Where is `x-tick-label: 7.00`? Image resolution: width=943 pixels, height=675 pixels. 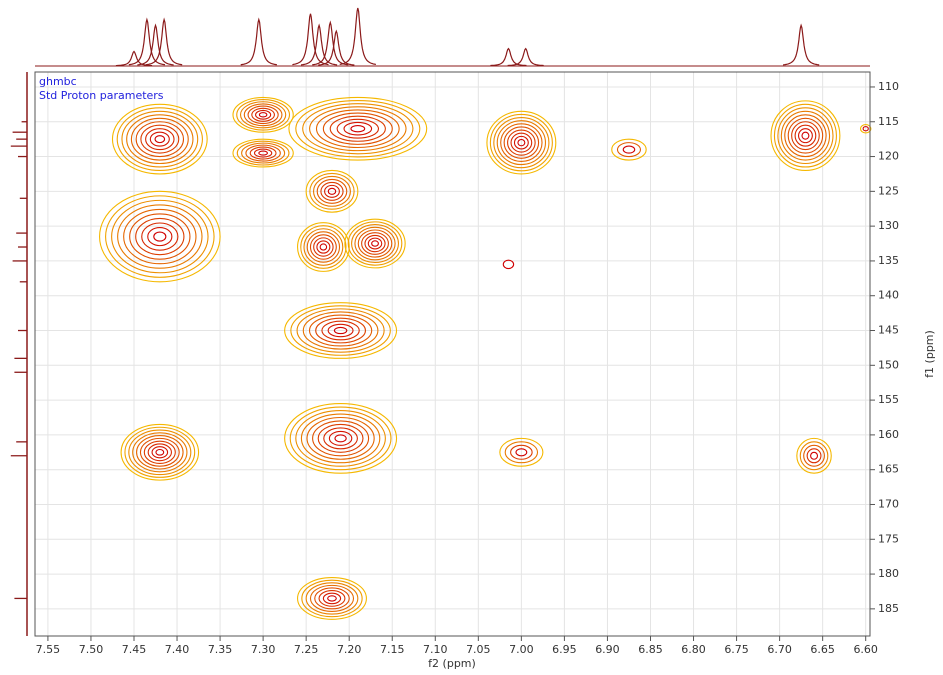
x-tick-label: 7.00 is located at coordinates (521, 649).